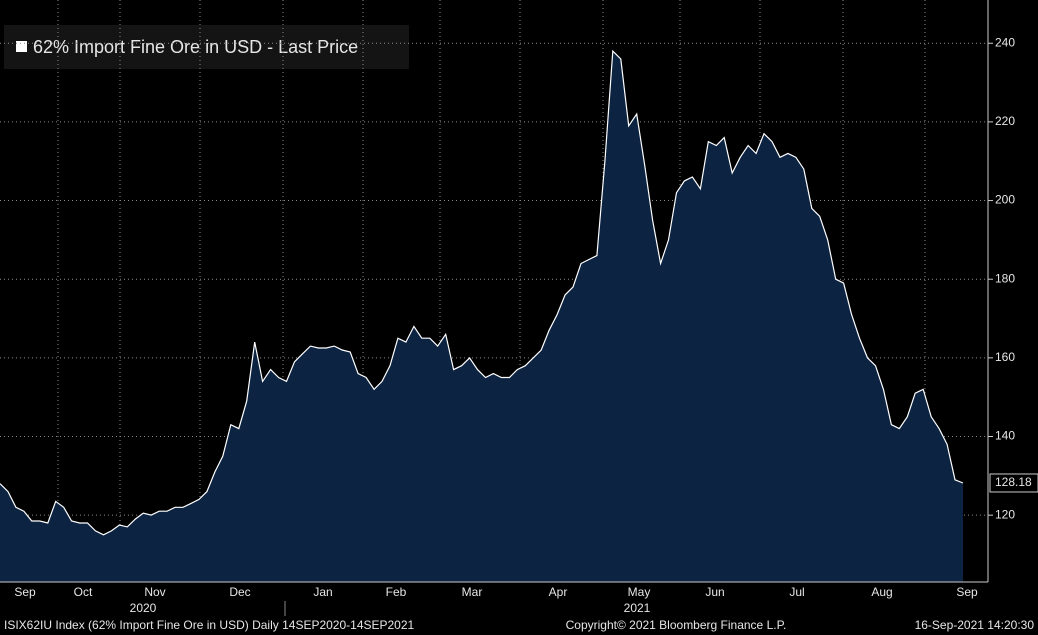 This screenshot has width=1038, height=635. Describe the element at coordinates (143, 608) in the screenshot. I see `year-label: 2020` at that location.